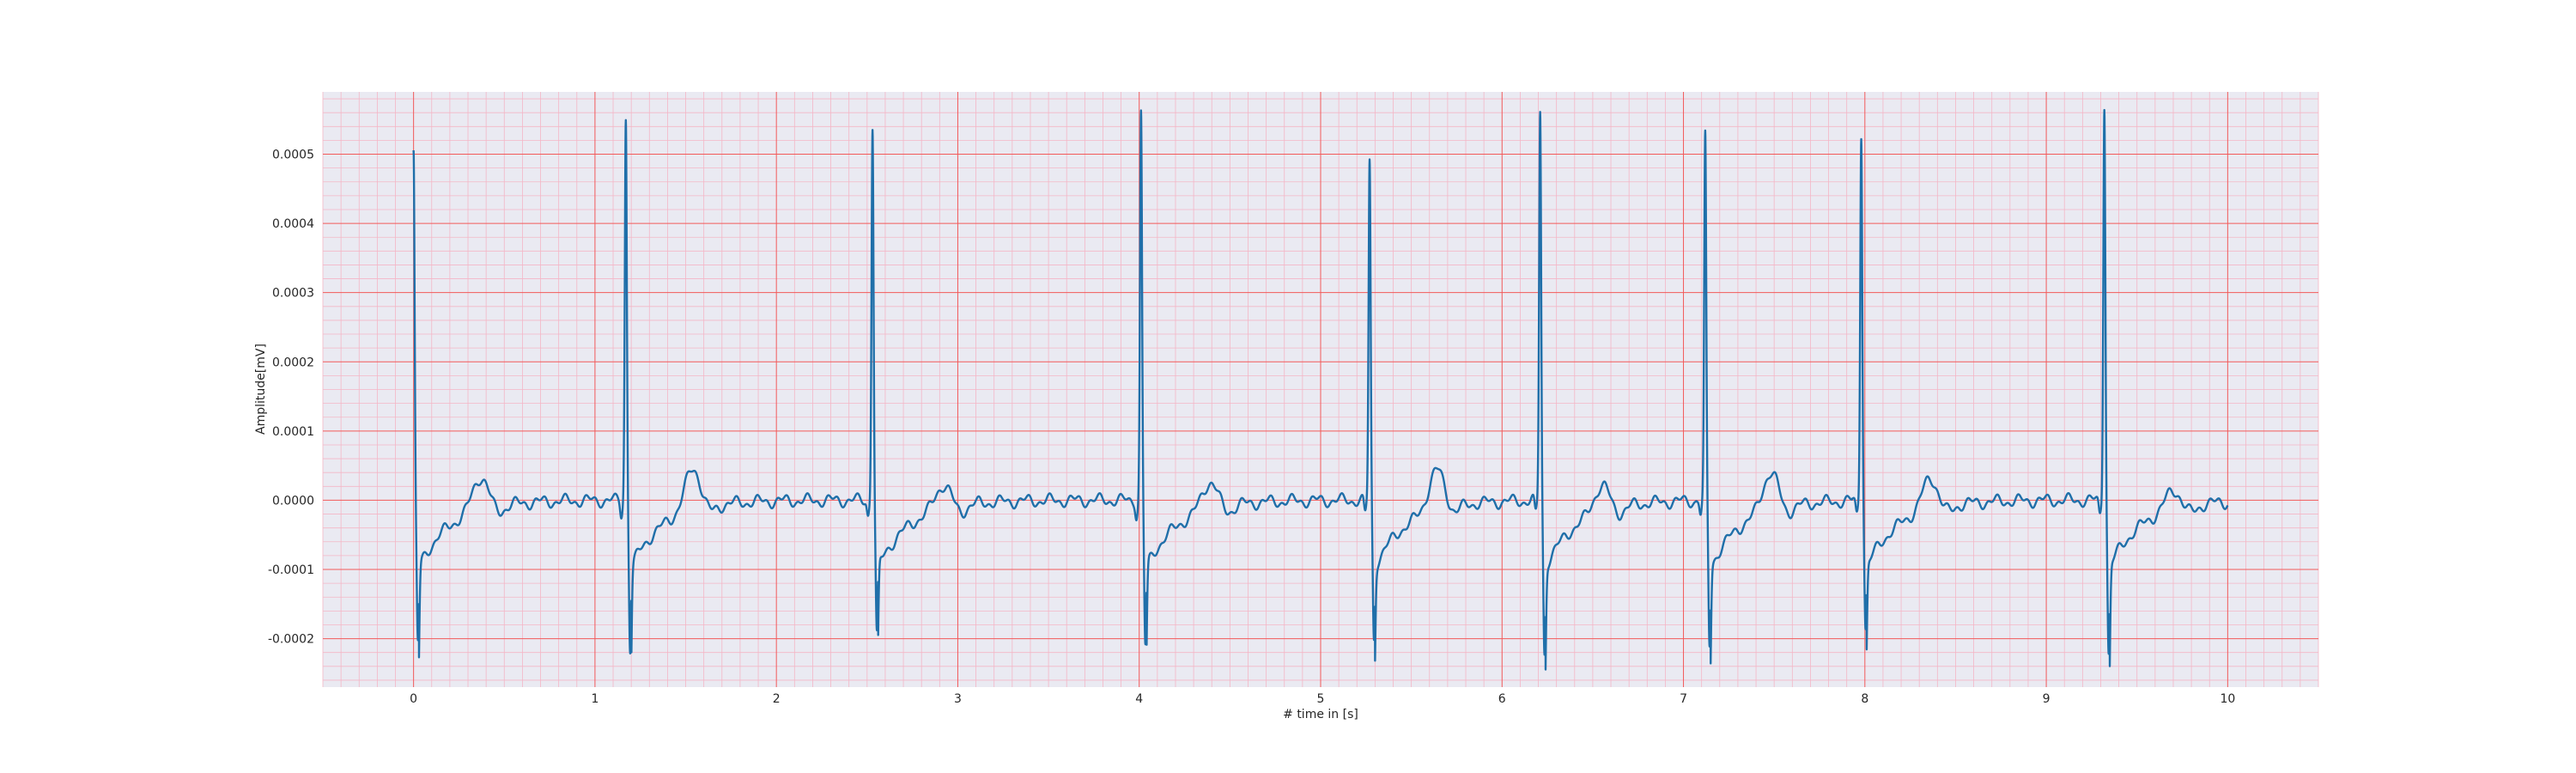 The image size is (2576, 773). Describe the element at coordinates (413, 699) in the screenshot. I see `x-tick-label: 0` at that location.